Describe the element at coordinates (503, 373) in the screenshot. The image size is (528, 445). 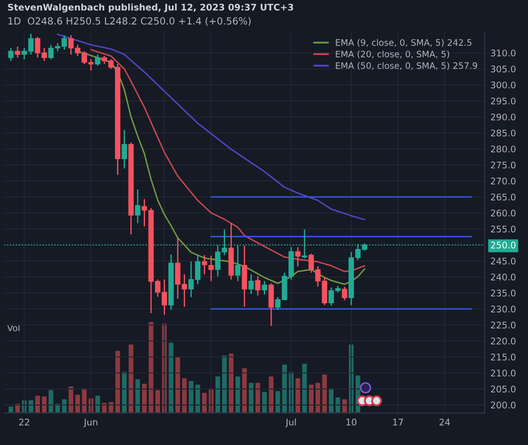
I see `y-tick-label: 210.0` at that location.